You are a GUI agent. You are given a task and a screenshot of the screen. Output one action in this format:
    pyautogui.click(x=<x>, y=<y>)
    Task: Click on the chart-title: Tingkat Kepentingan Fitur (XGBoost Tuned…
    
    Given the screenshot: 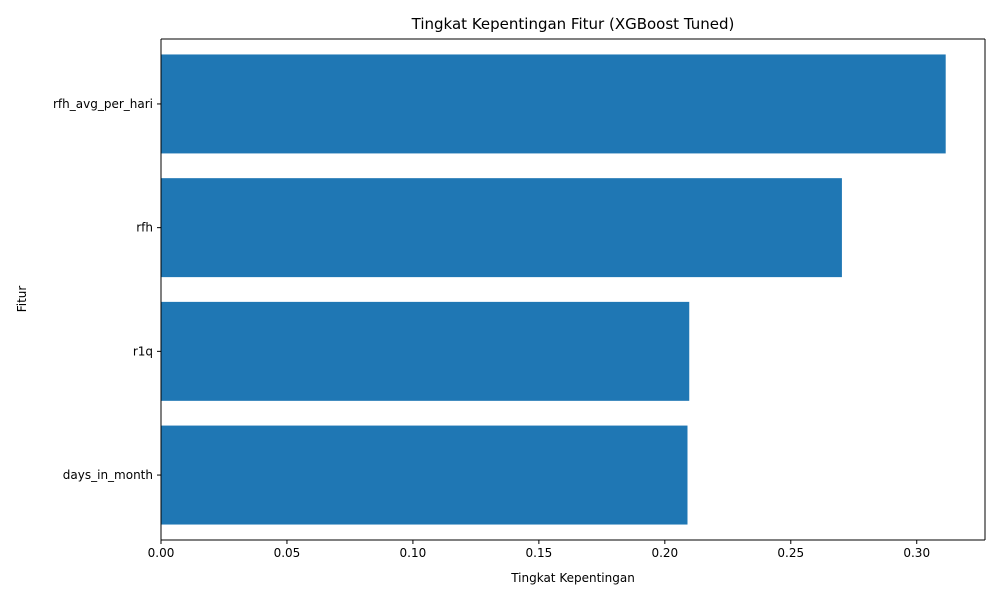 What is the action you would take?
    pyautogui.click(x=573, y=24)
    